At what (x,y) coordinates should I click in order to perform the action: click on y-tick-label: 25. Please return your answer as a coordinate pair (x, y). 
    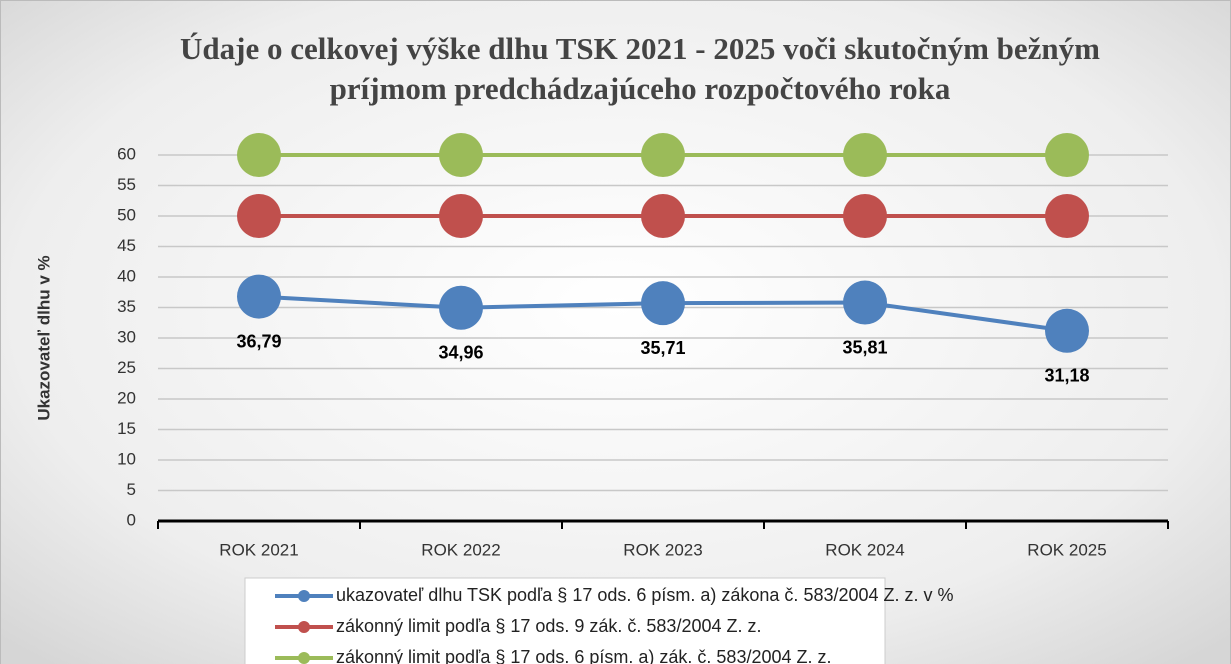
    Looking at the image, I should click on (126, 367).